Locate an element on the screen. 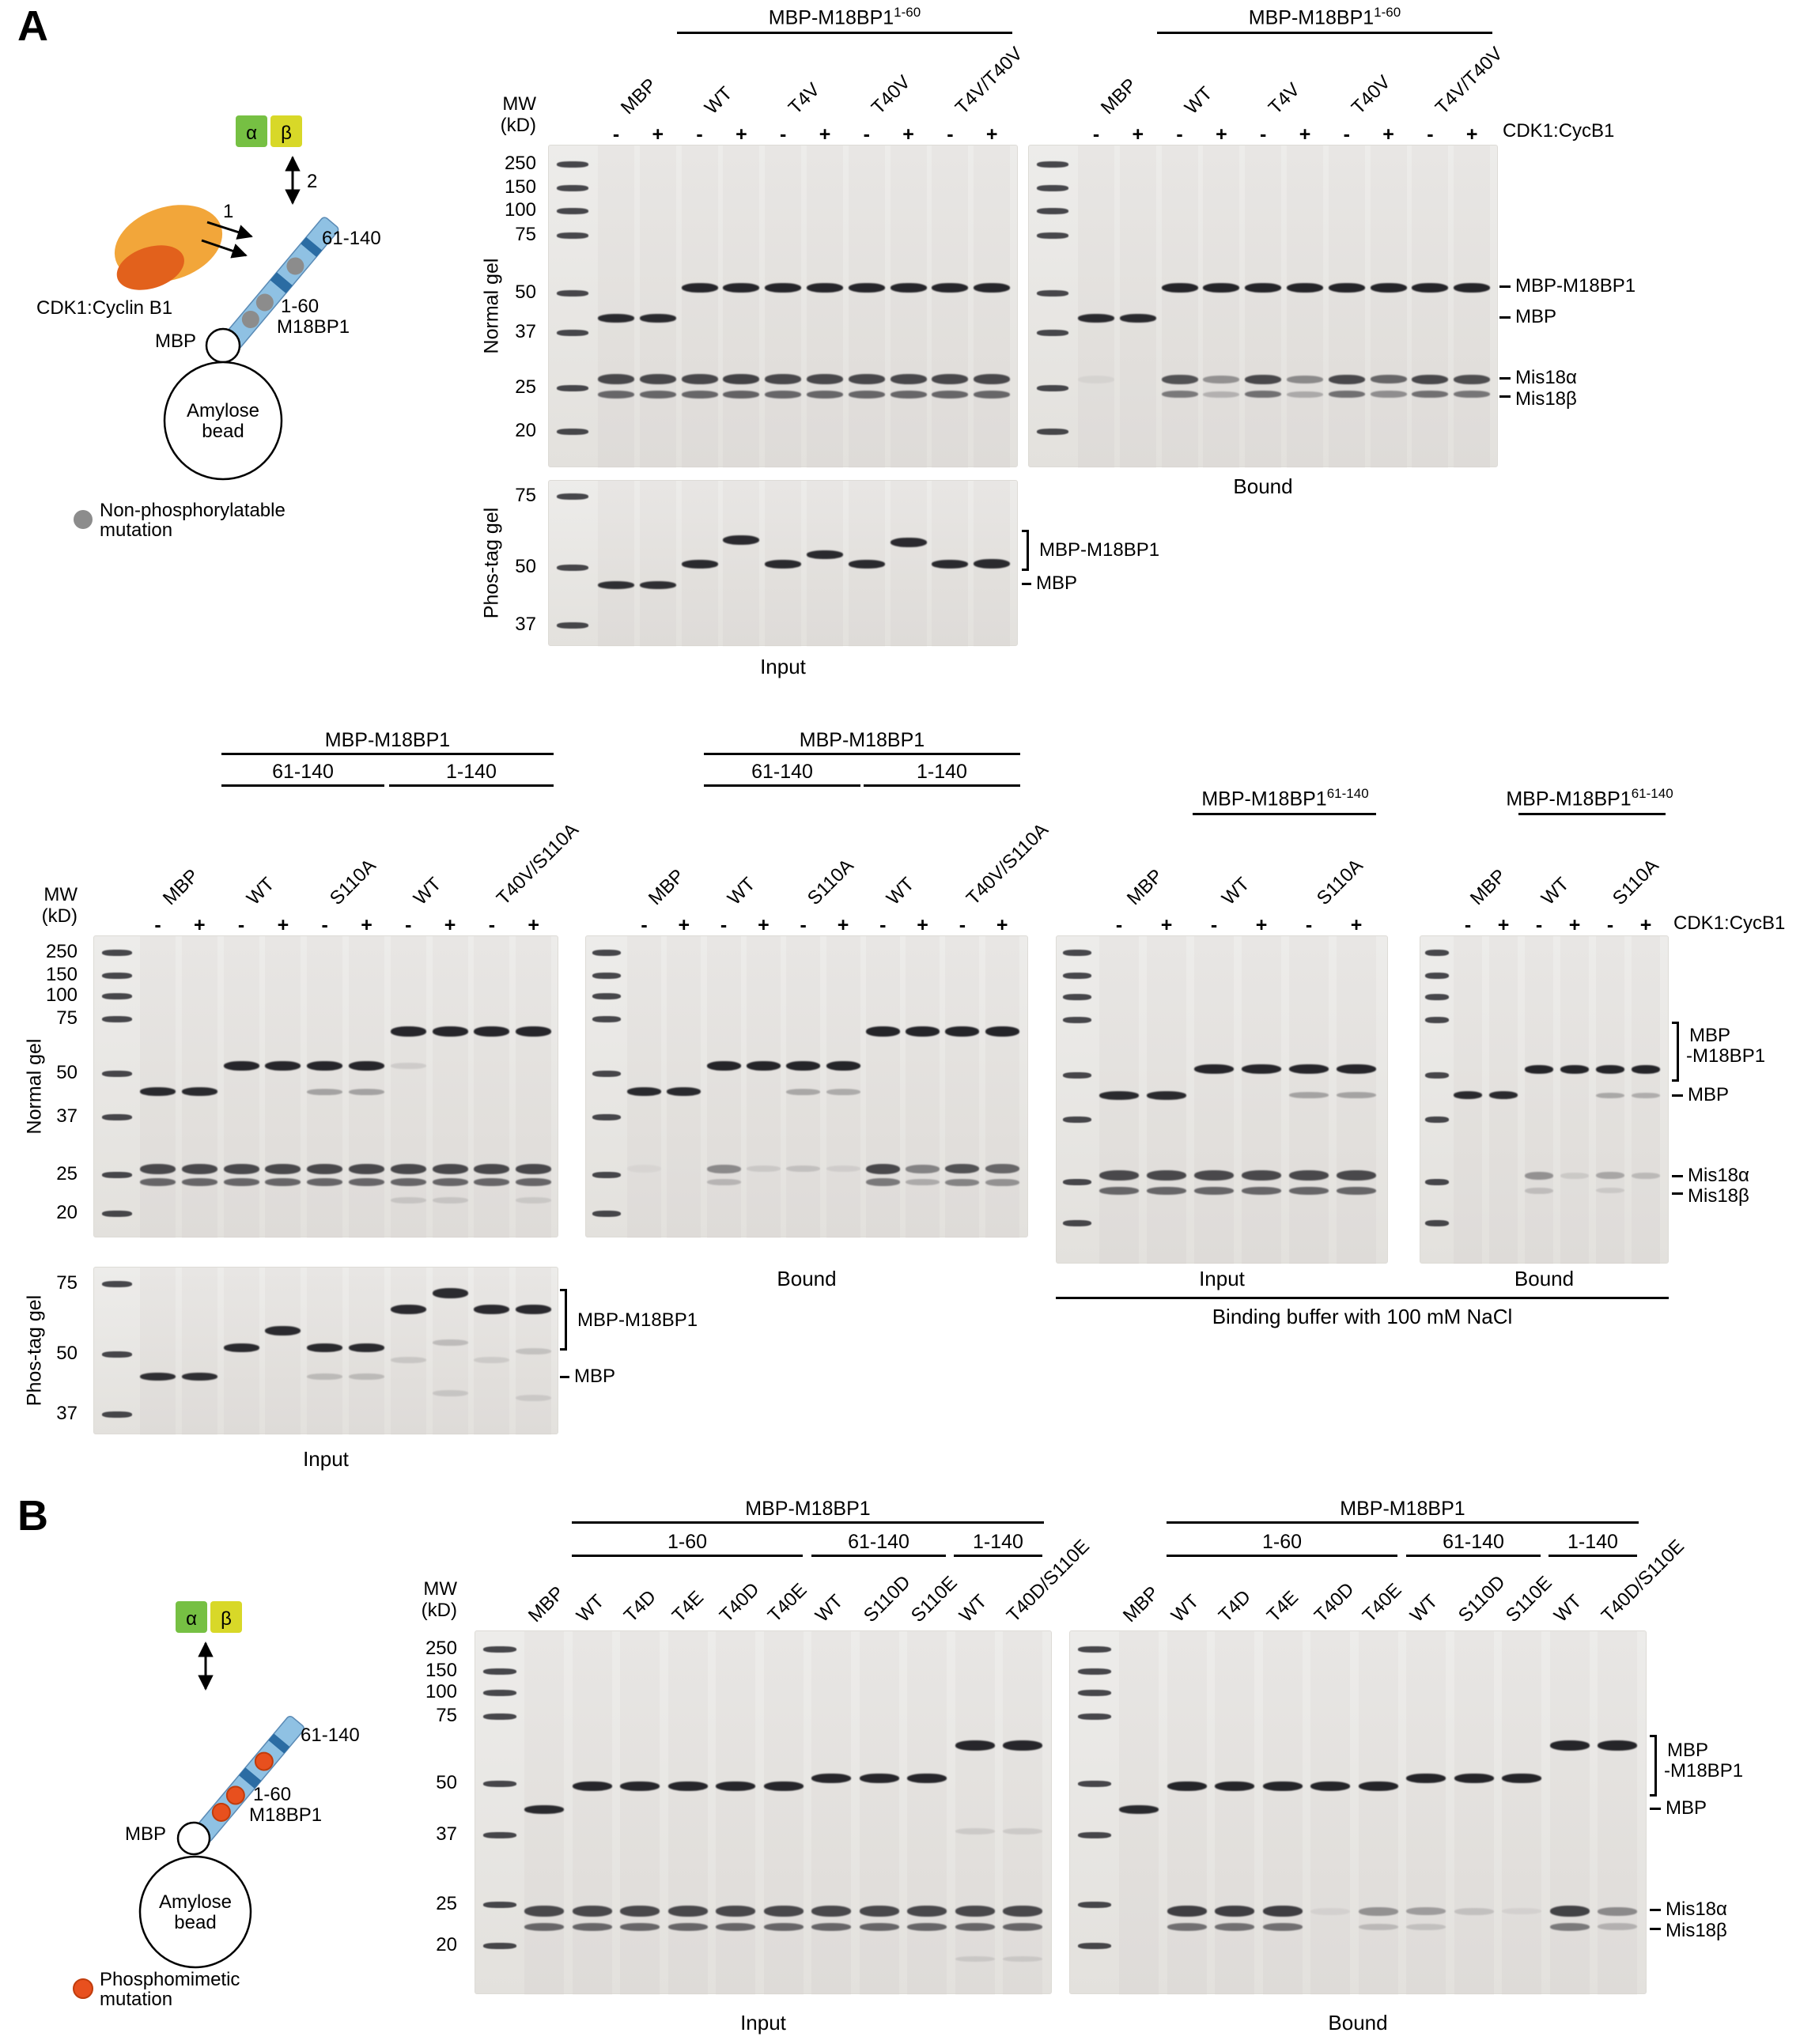 The width and height of the screenshot is (1800, 2044). mw-value: 50 is located at coordinates (67, 1072).